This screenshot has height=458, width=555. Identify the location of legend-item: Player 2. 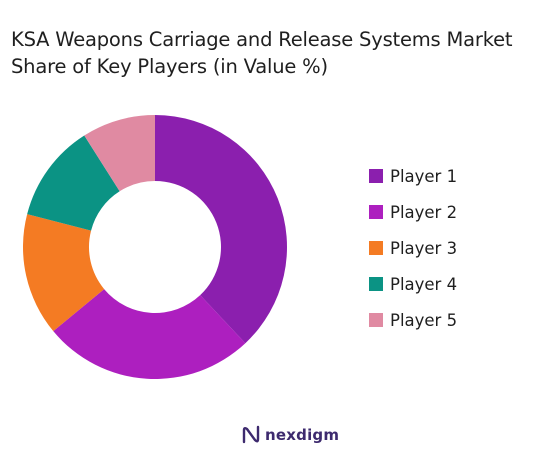
(413, 212).